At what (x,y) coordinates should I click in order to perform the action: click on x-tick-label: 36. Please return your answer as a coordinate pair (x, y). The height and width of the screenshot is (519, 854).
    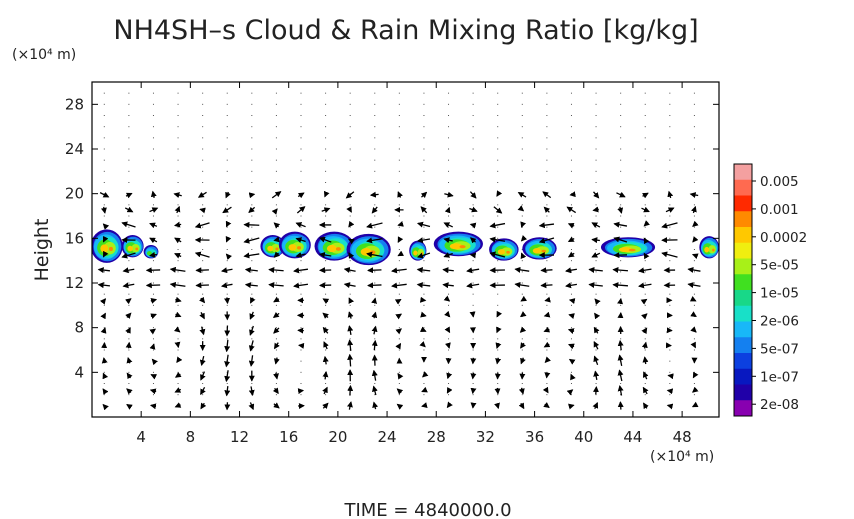
    Looking at the image, I should click on (534, 437).